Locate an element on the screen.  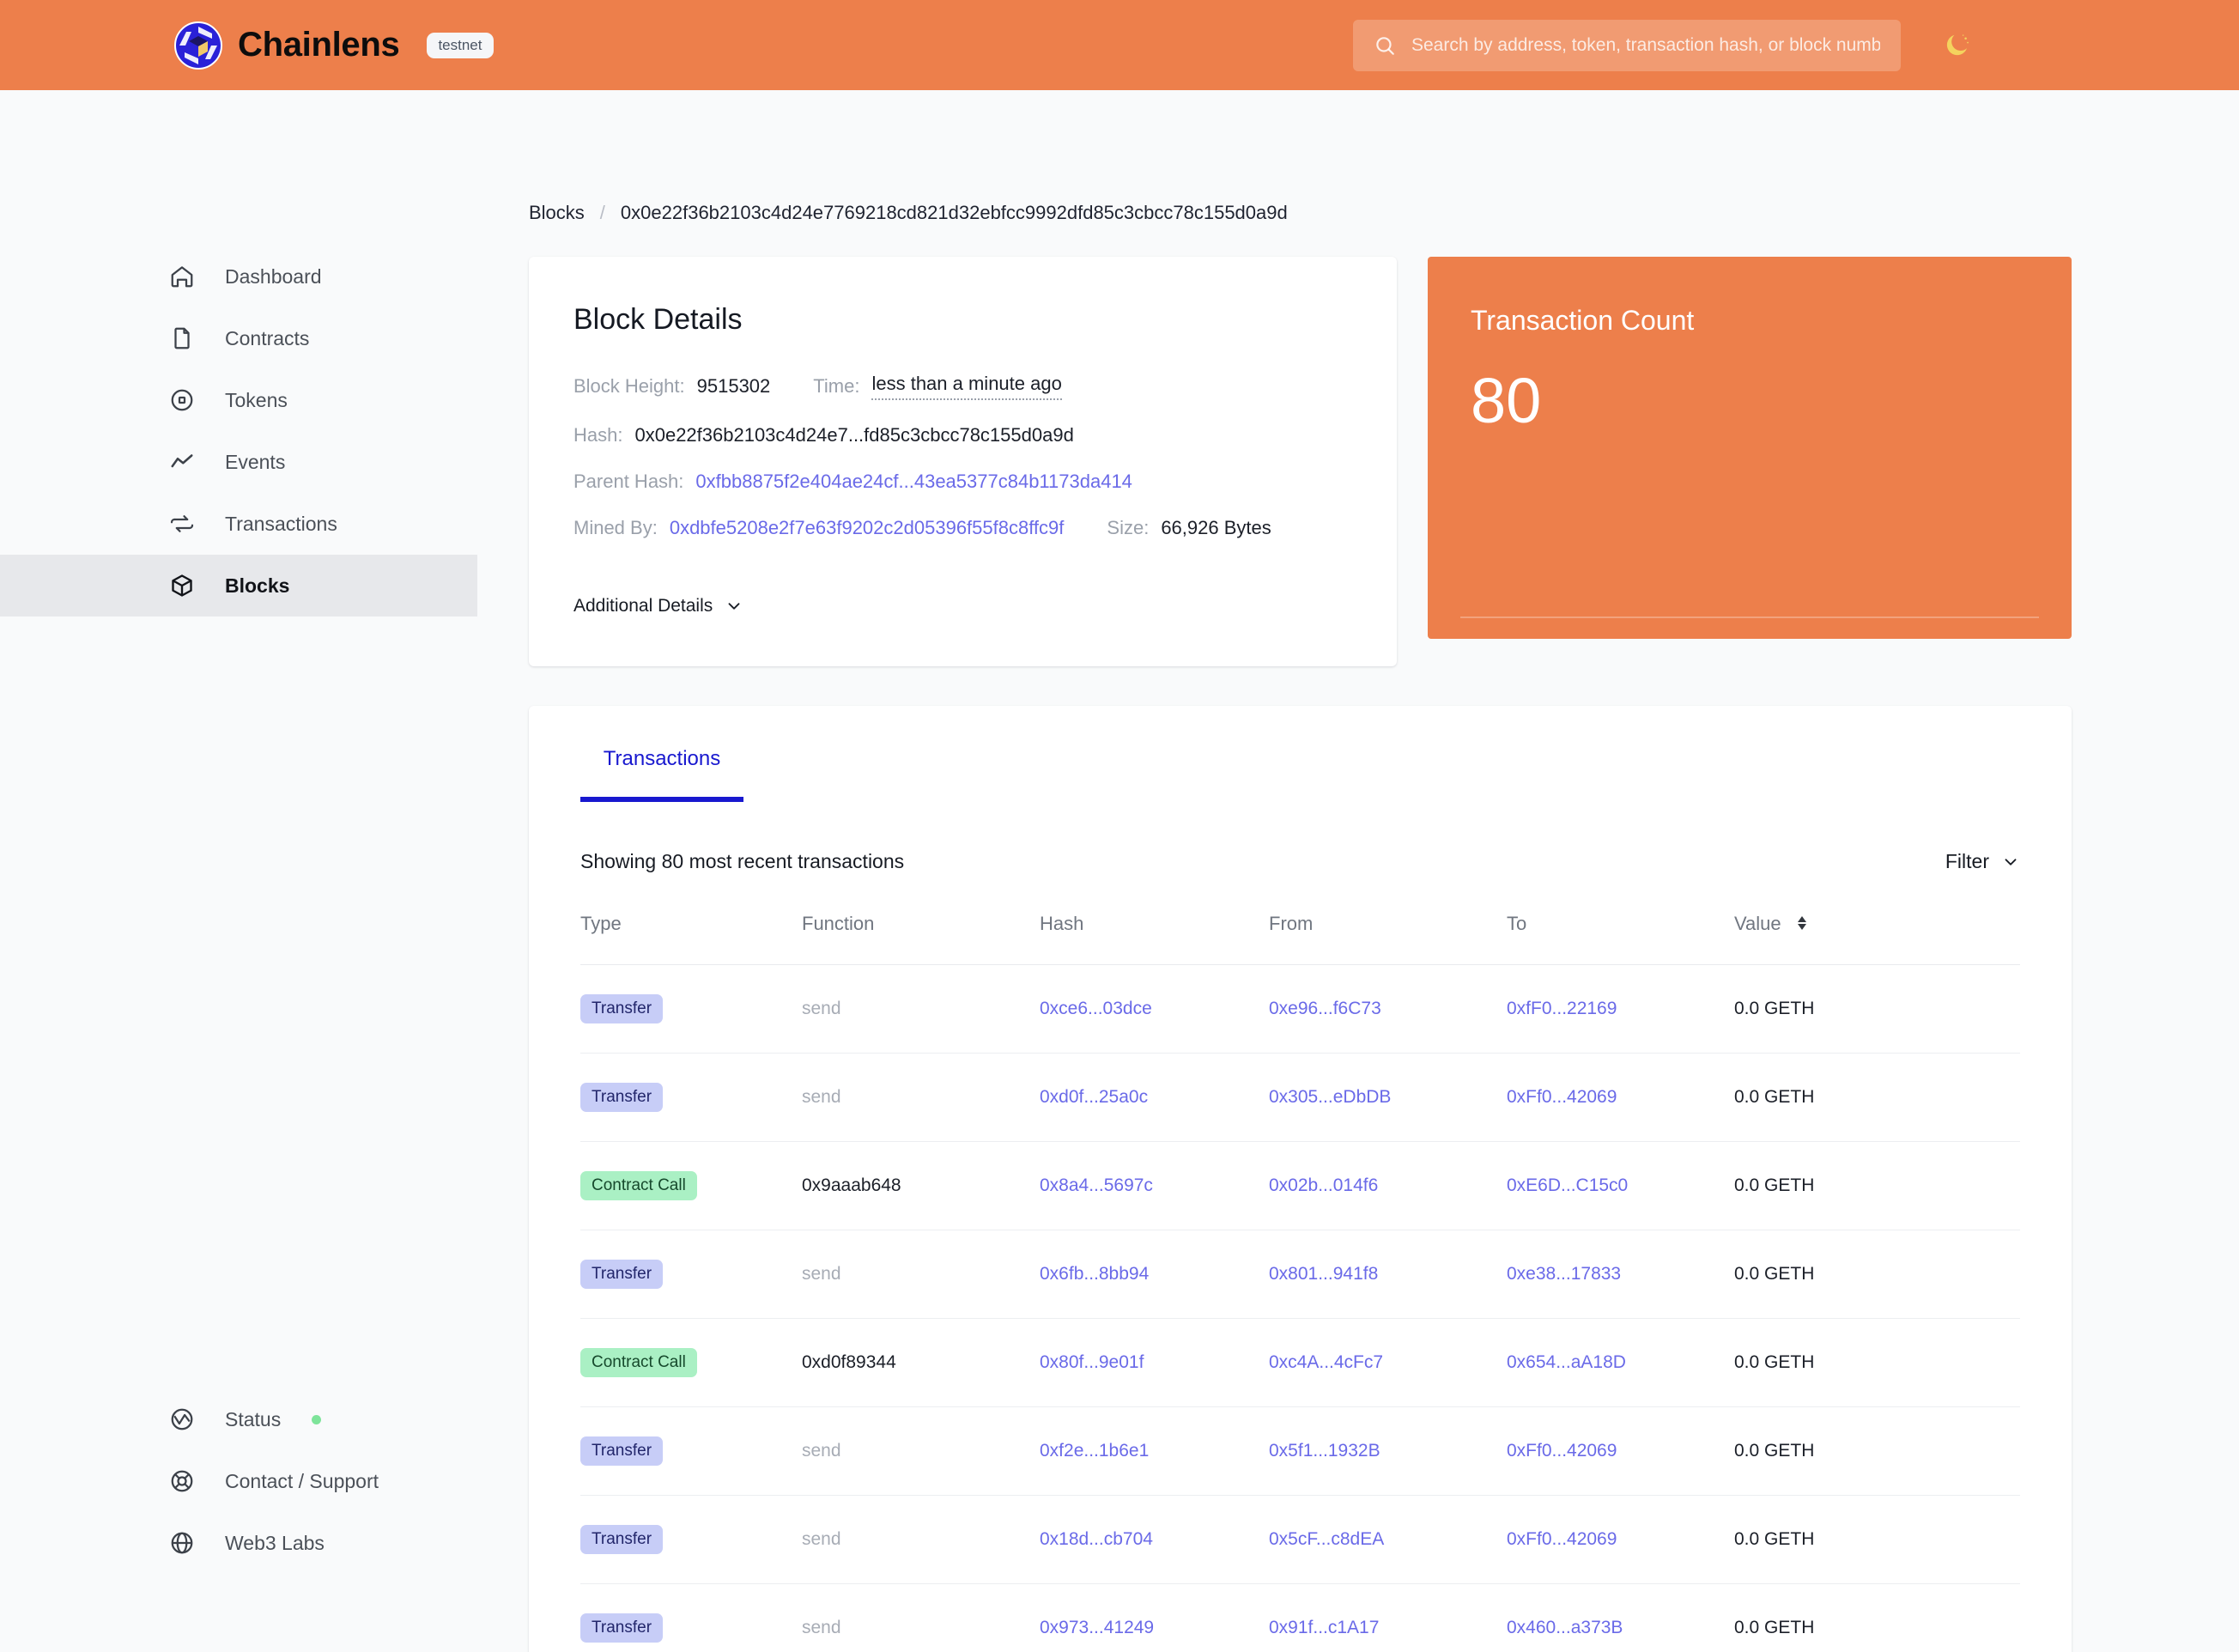
cell-function: 0x9aaab648 is located at coordinates (921, 1185).